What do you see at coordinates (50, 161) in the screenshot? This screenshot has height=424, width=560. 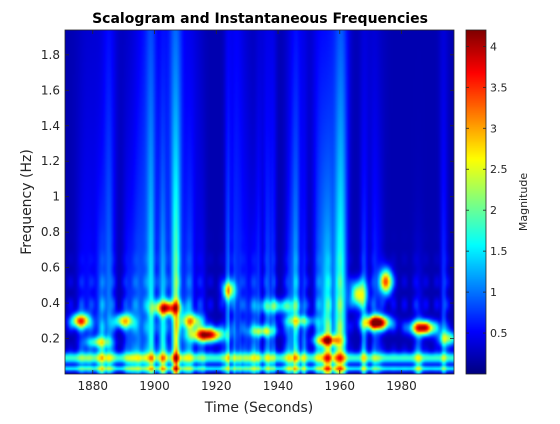 I see `y-tick-label: 1.2` at bounding box center [50, 161].